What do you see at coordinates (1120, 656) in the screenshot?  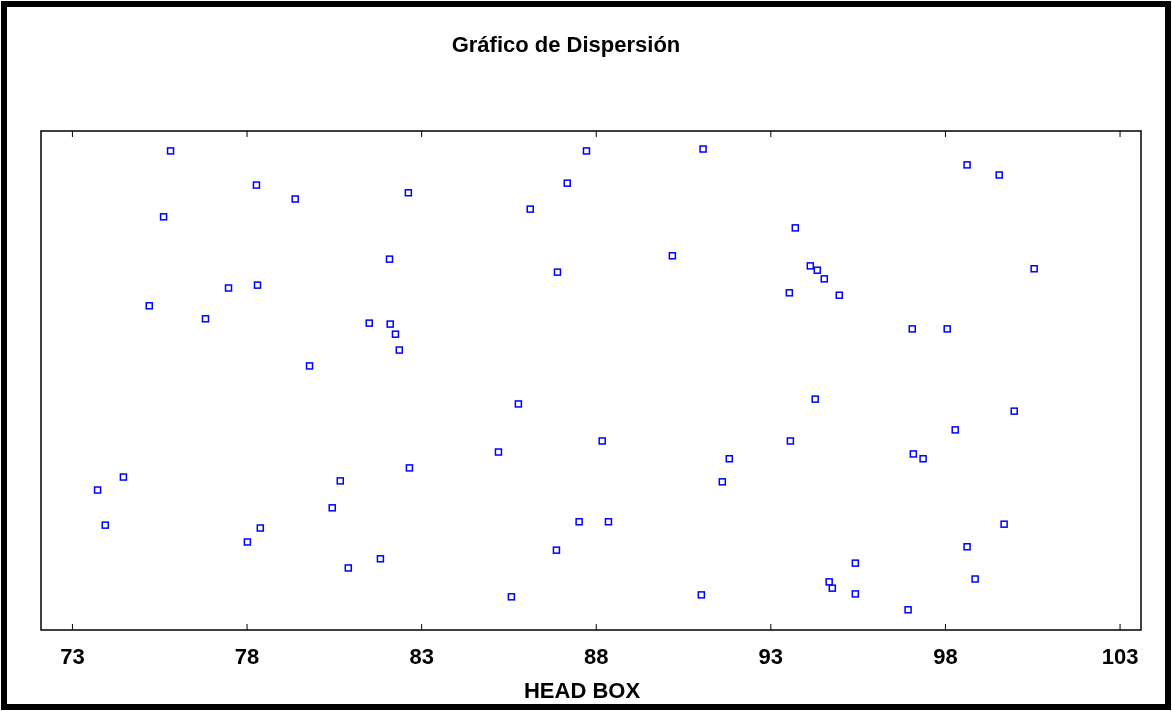 I see `x-tick-label: 103` at bounding box center [1120, 656].